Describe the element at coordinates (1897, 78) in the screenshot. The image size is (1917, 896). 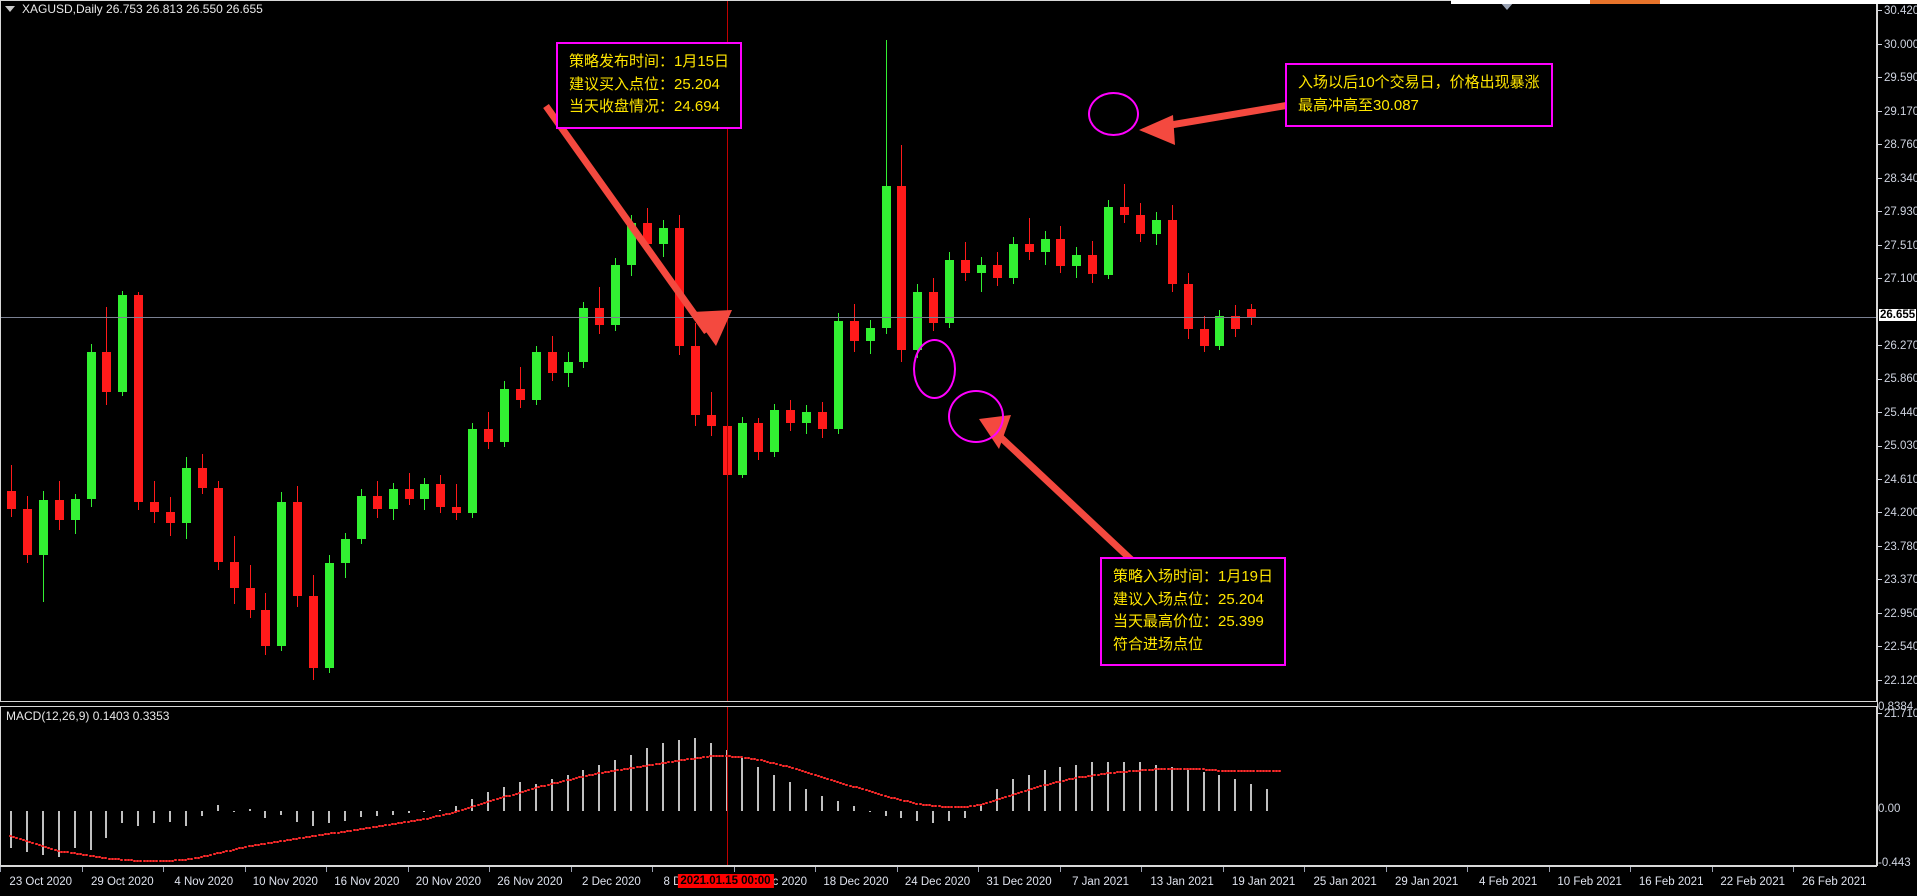
I see `price-axis-tick: 29.590` at that location.